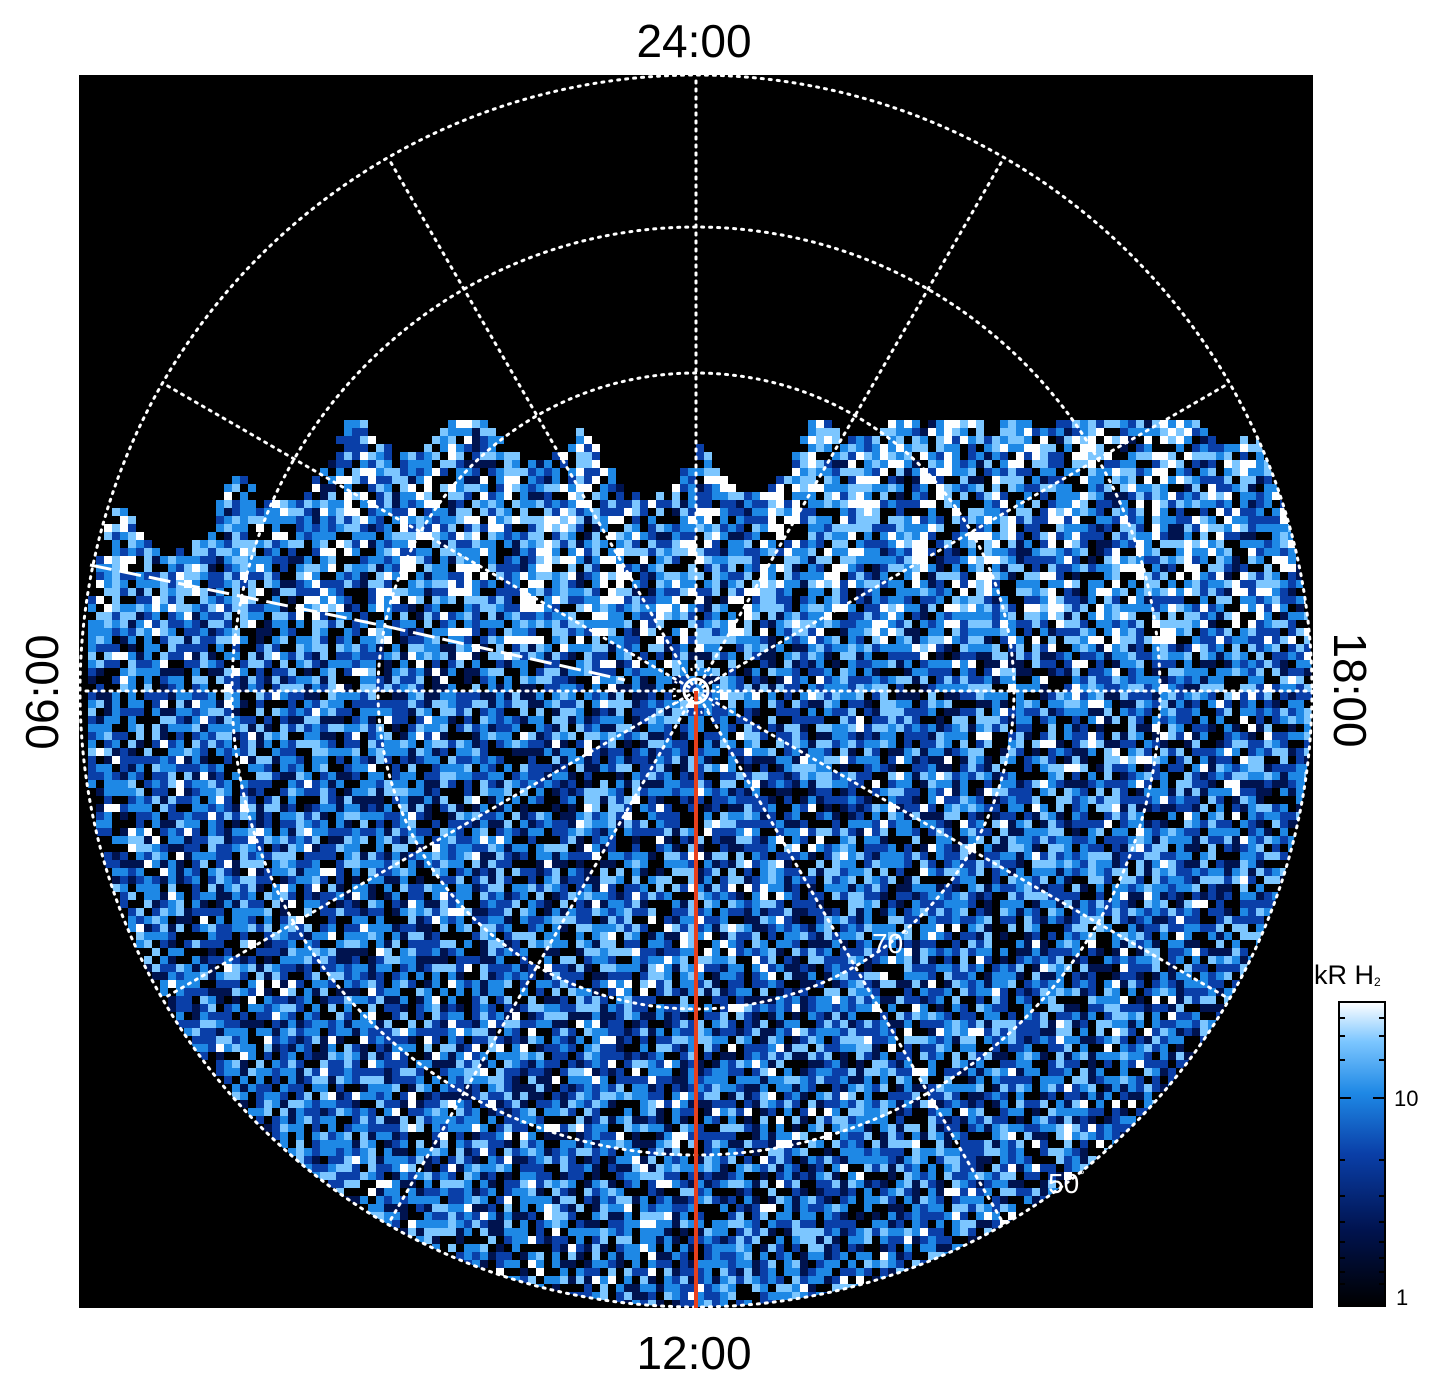  I want to click on colorbar-tick-label: 10, so click(1406, 1098).